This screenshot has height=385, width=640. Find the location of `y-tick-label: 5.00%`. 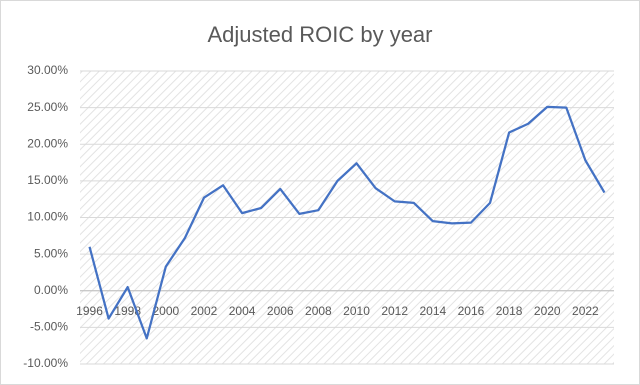

y-tick-label: 5.00% is located at coordinates (51, 253).